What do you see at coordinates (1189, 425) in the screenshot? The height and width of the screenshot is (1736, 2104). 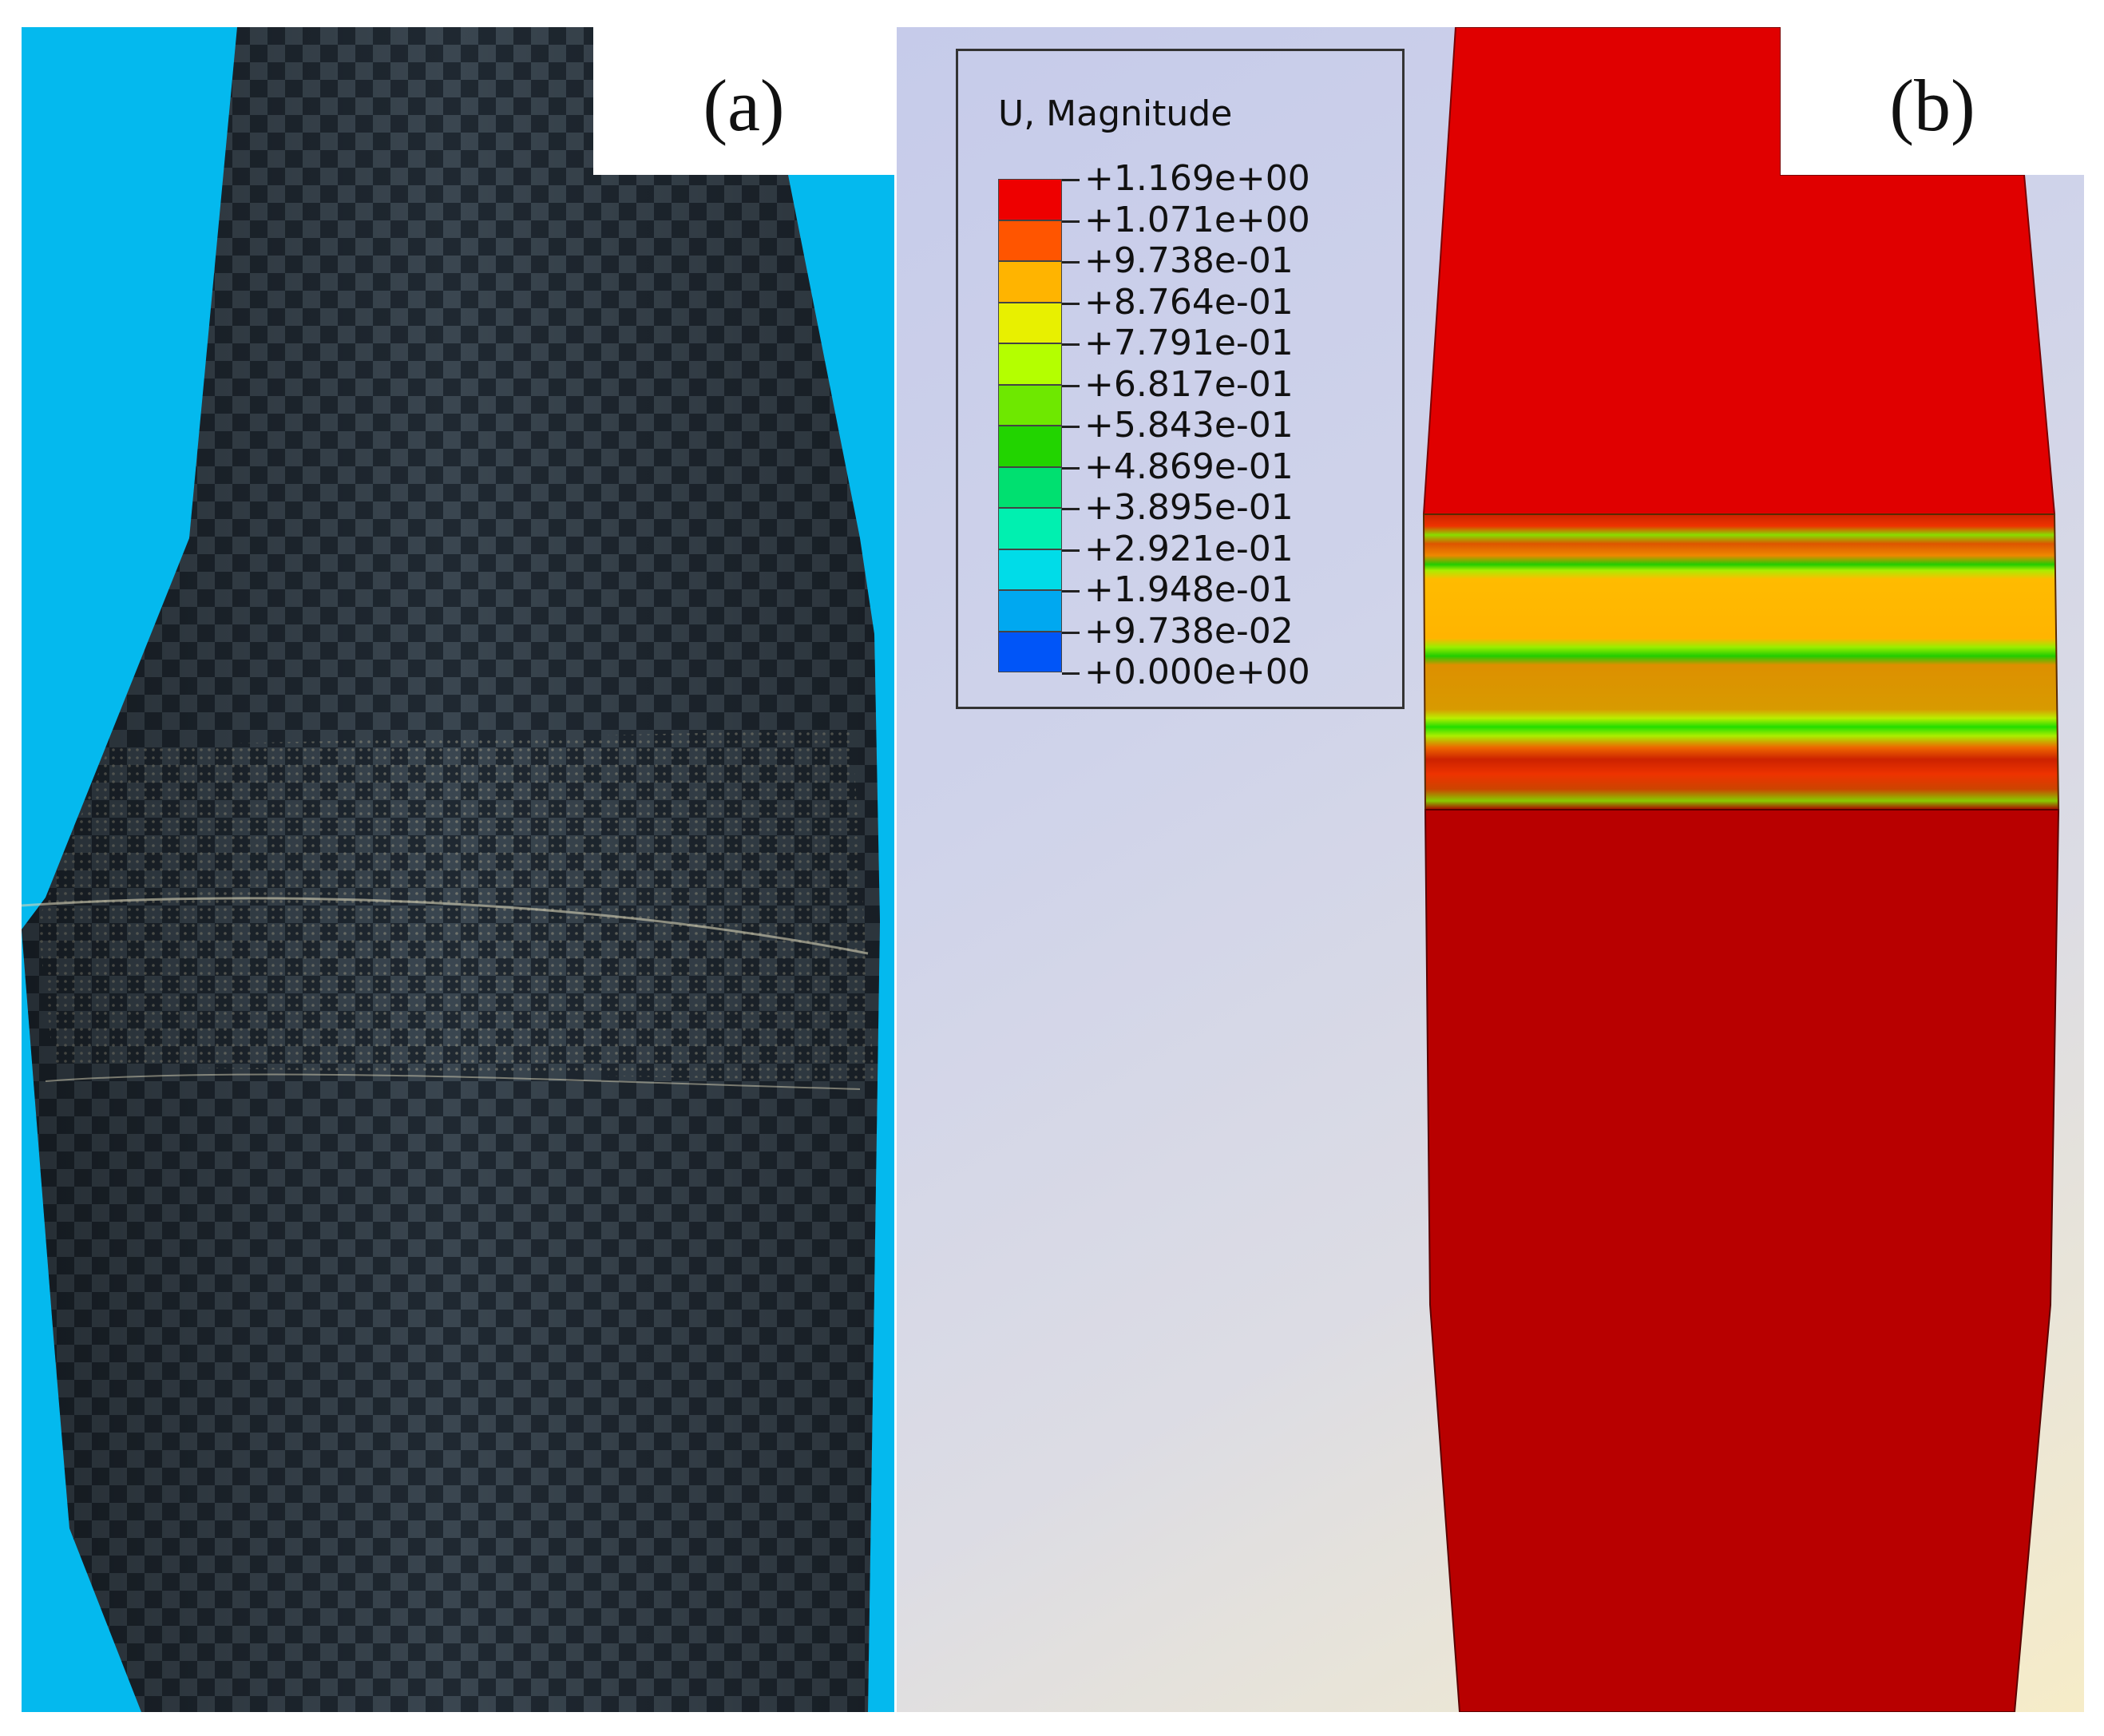 I see `legend-value: +5.843e-01` at bounding box center [1189, 425].